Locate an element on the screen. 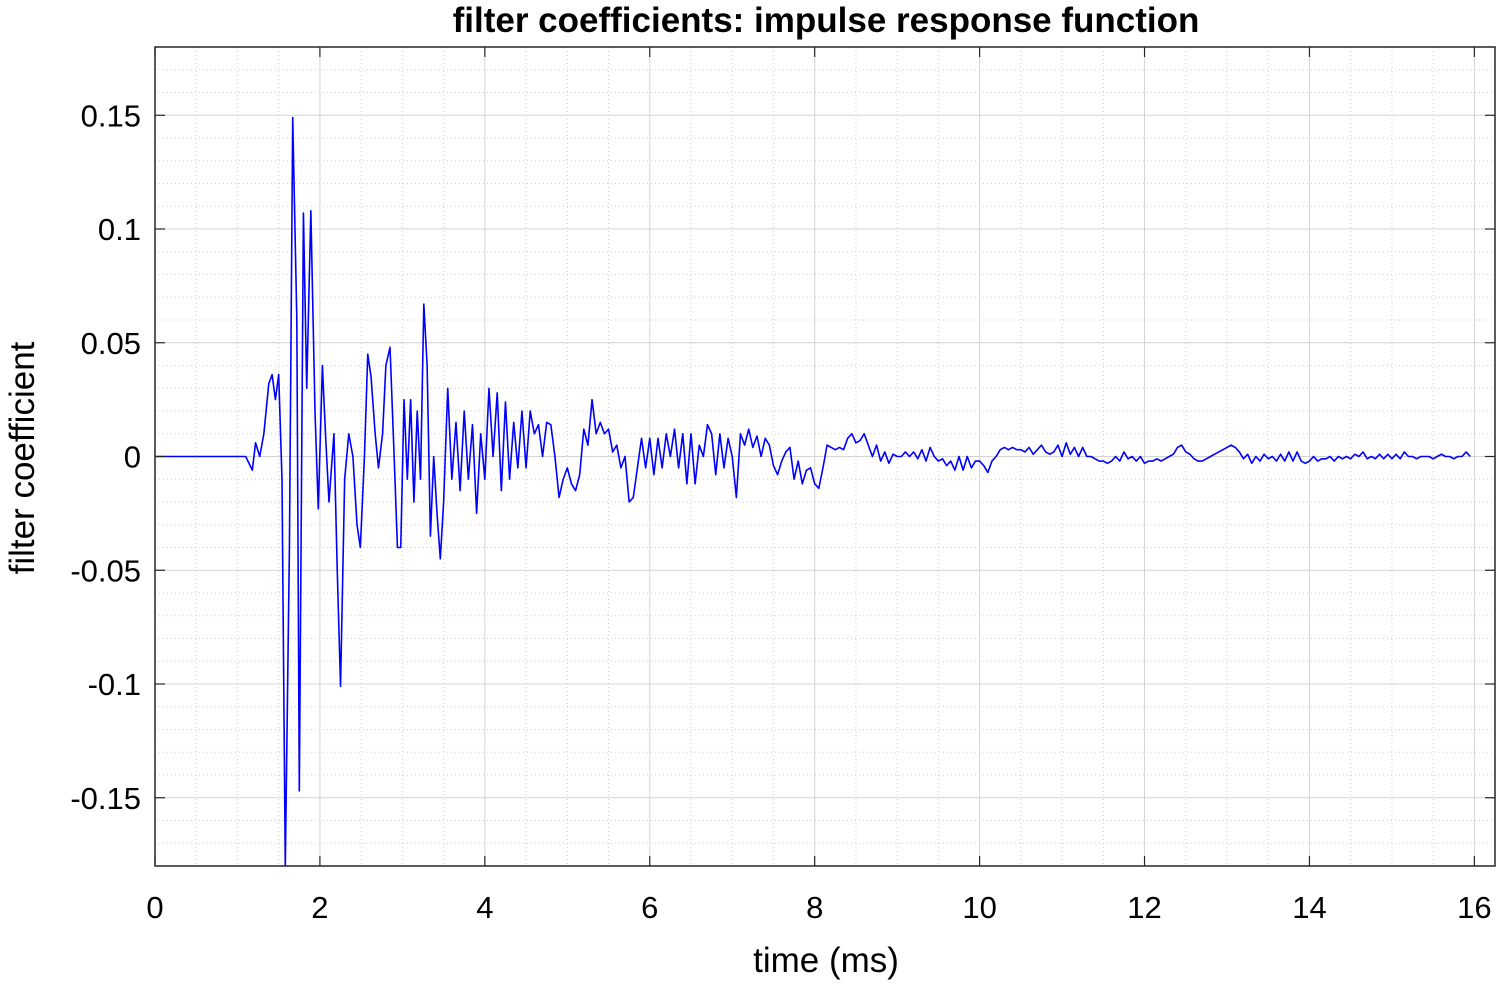  x-axis-label: time (ms) is located at coordinates (826, 960).